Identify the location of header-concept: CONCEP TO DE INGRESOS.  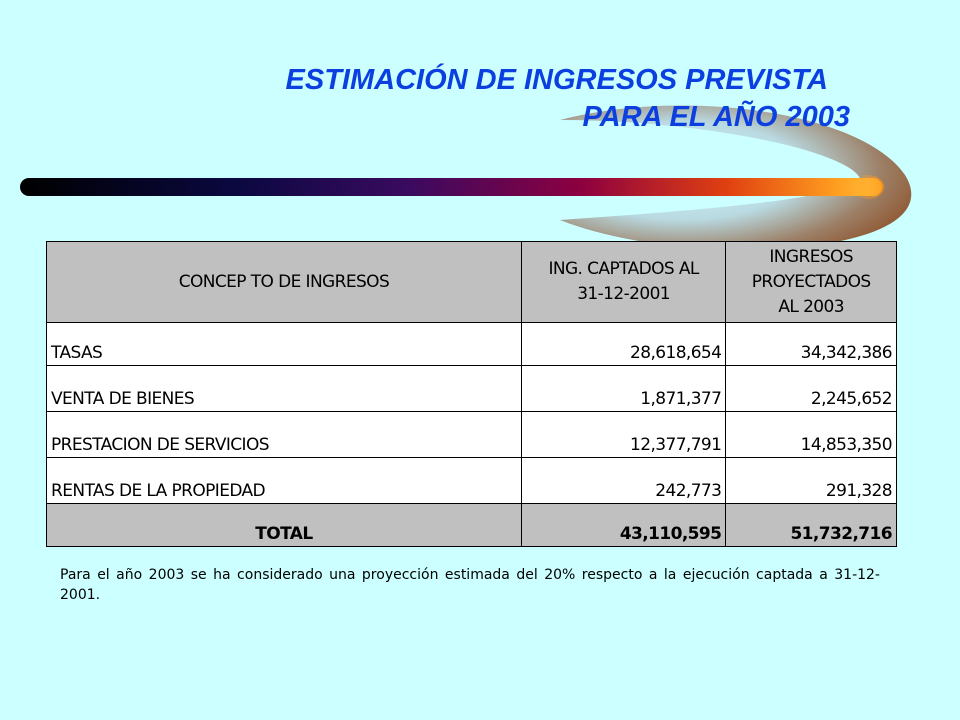
(284, 282).